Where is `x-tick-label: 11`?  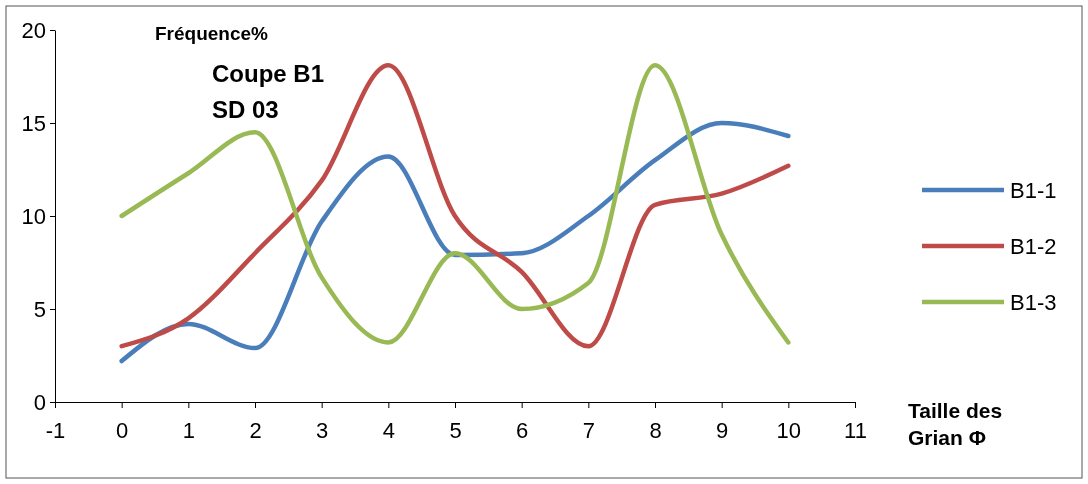
x-tick-label: 11 is located at coordinates (855, 430).